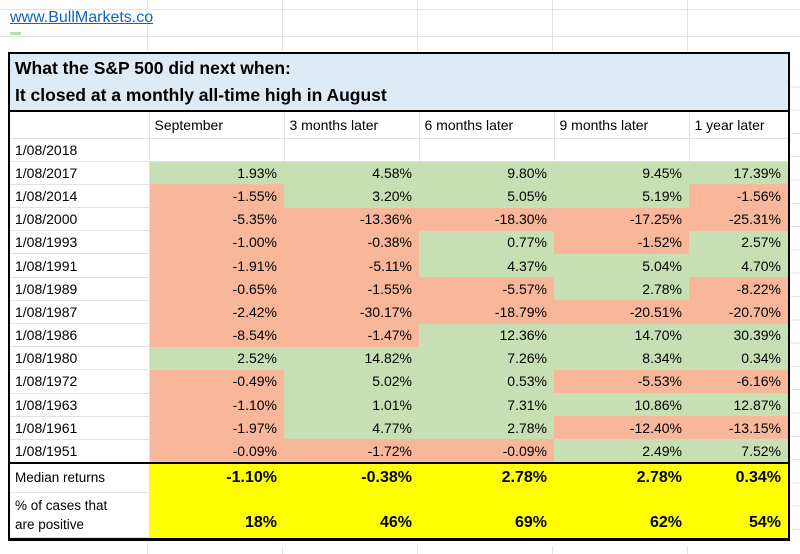  Describe the element at coordinates (621, 265) in the screenshot. I see `return-cell: 5.04%` at that location.